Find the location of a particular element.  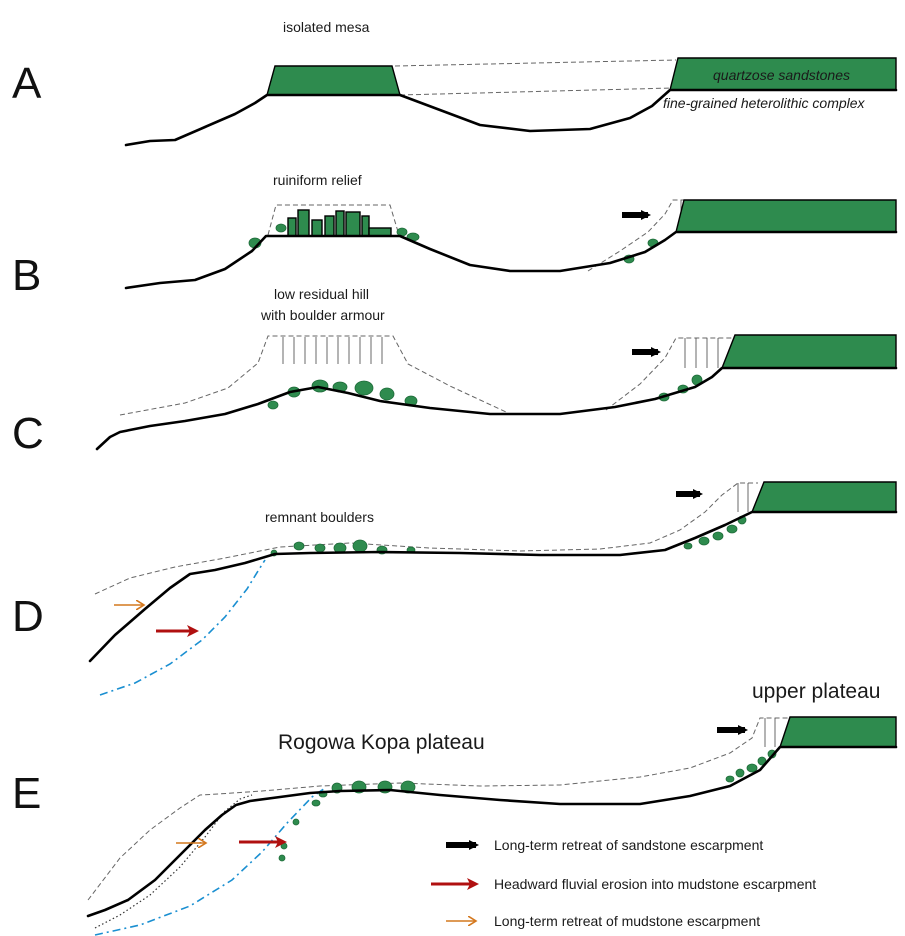

ground-profile-c is located at coordinates (496, 408).